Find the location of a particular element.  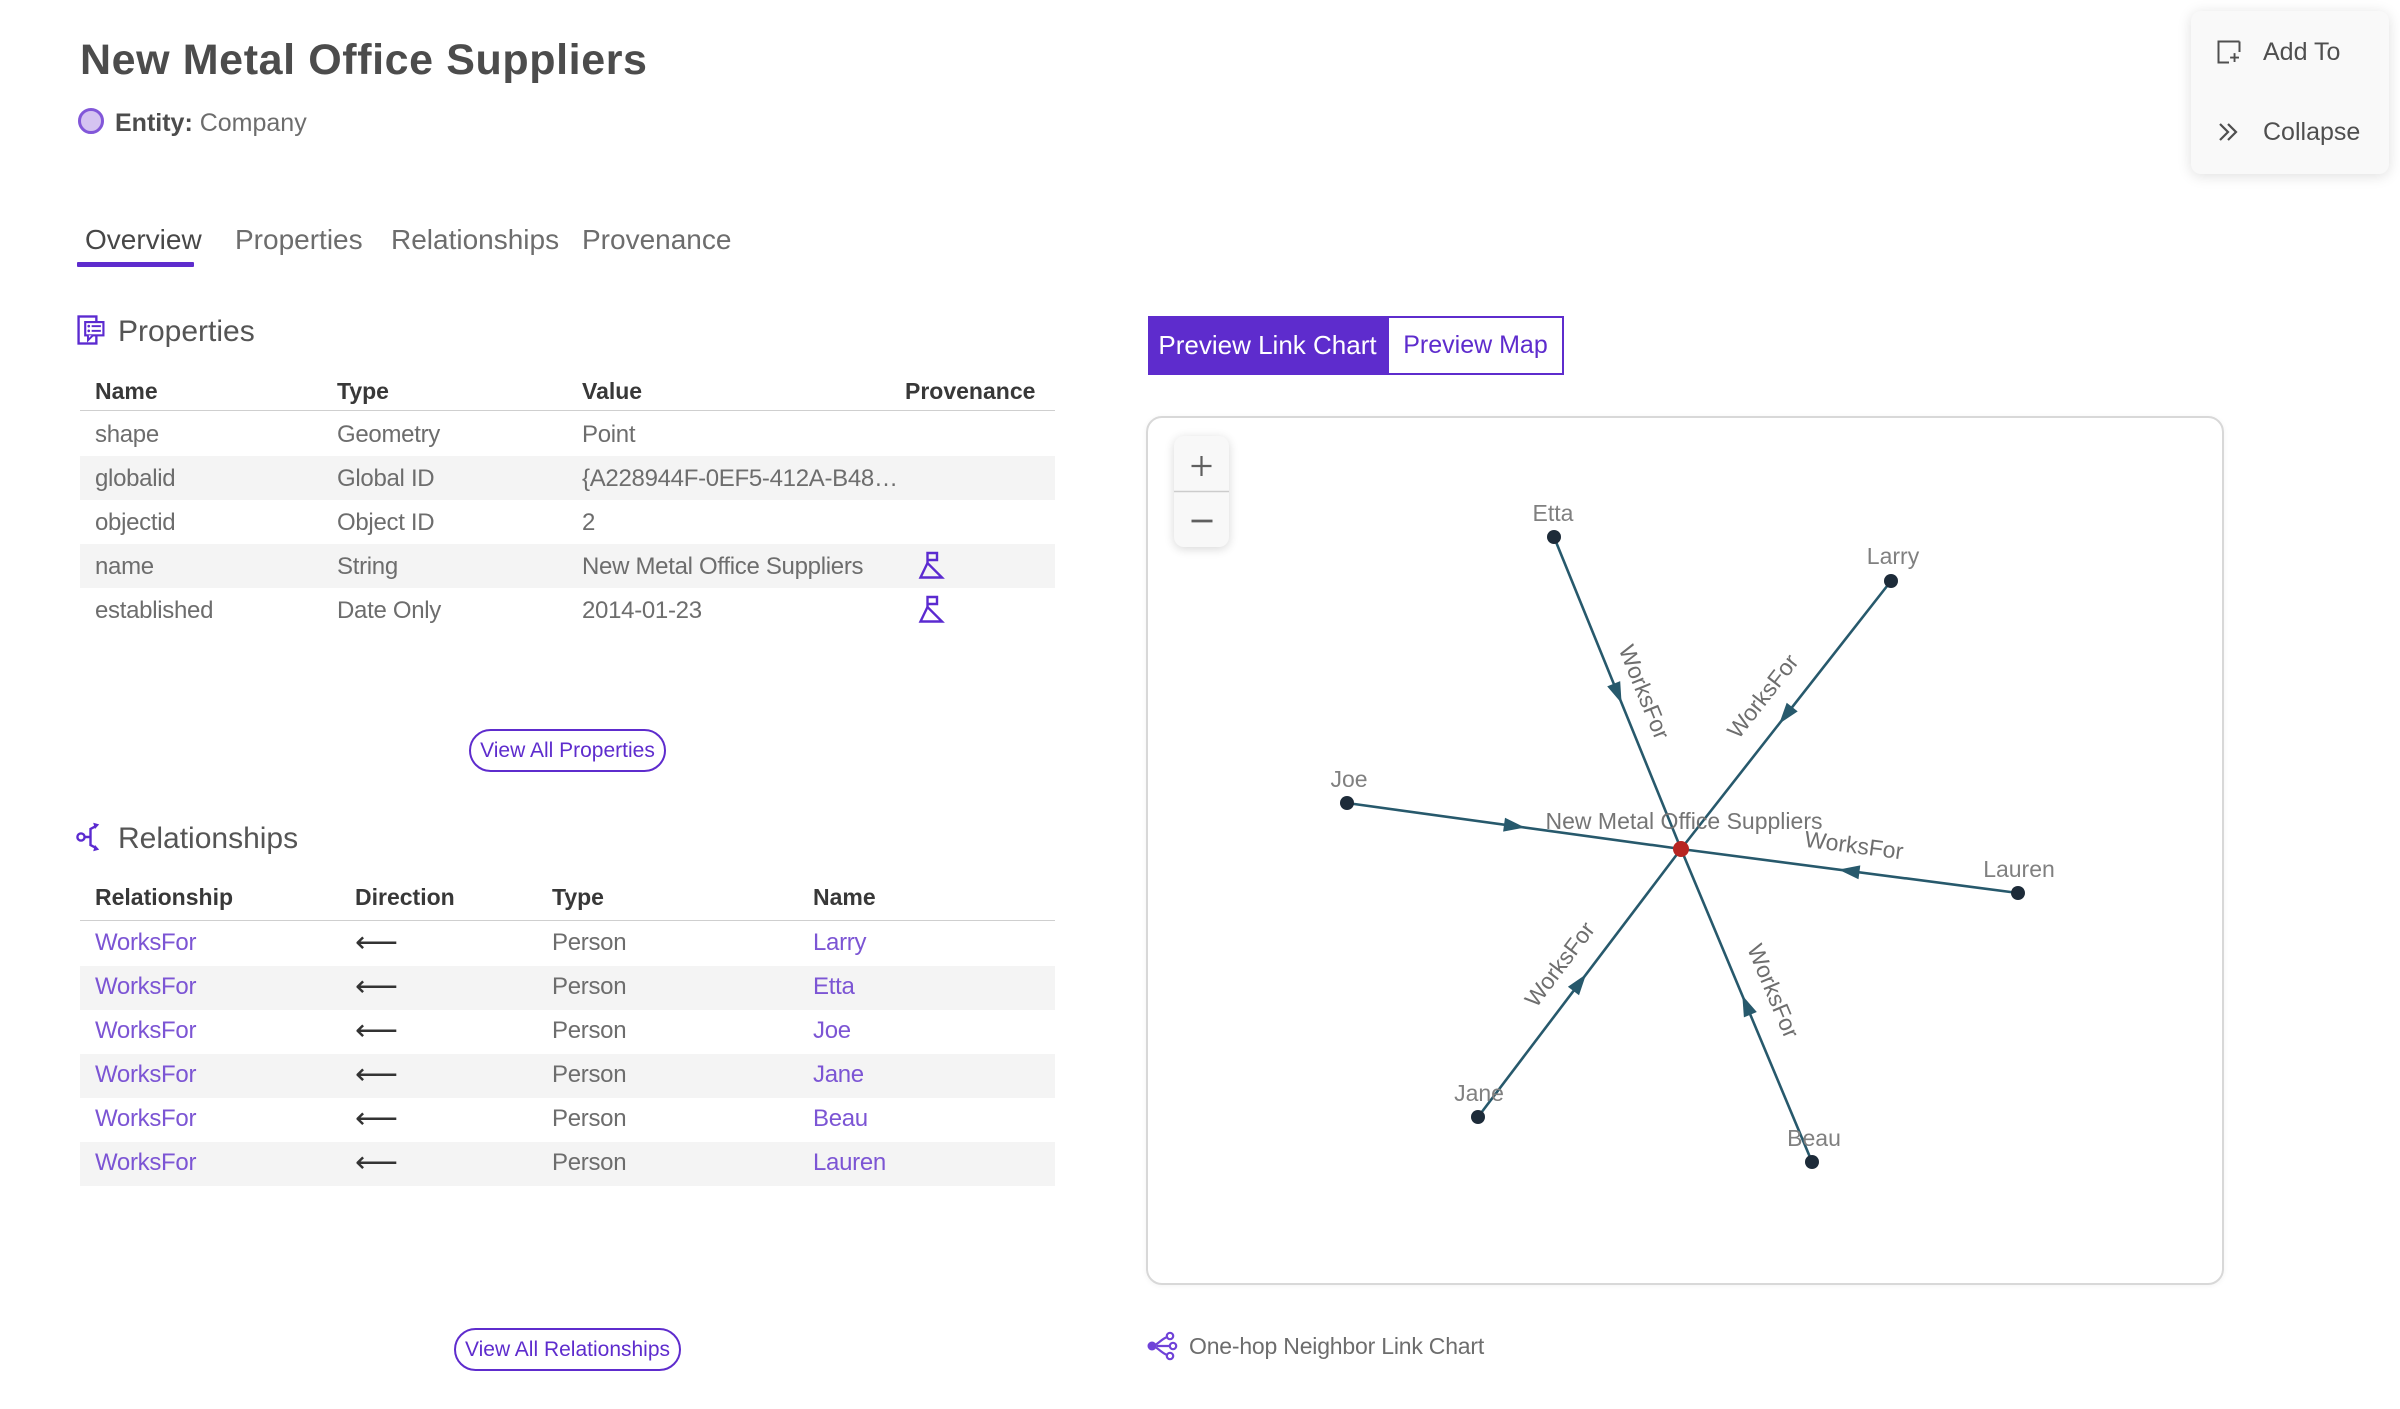

svg-text: New Metal Office Suppliers is located at coordinates (1684, 821).